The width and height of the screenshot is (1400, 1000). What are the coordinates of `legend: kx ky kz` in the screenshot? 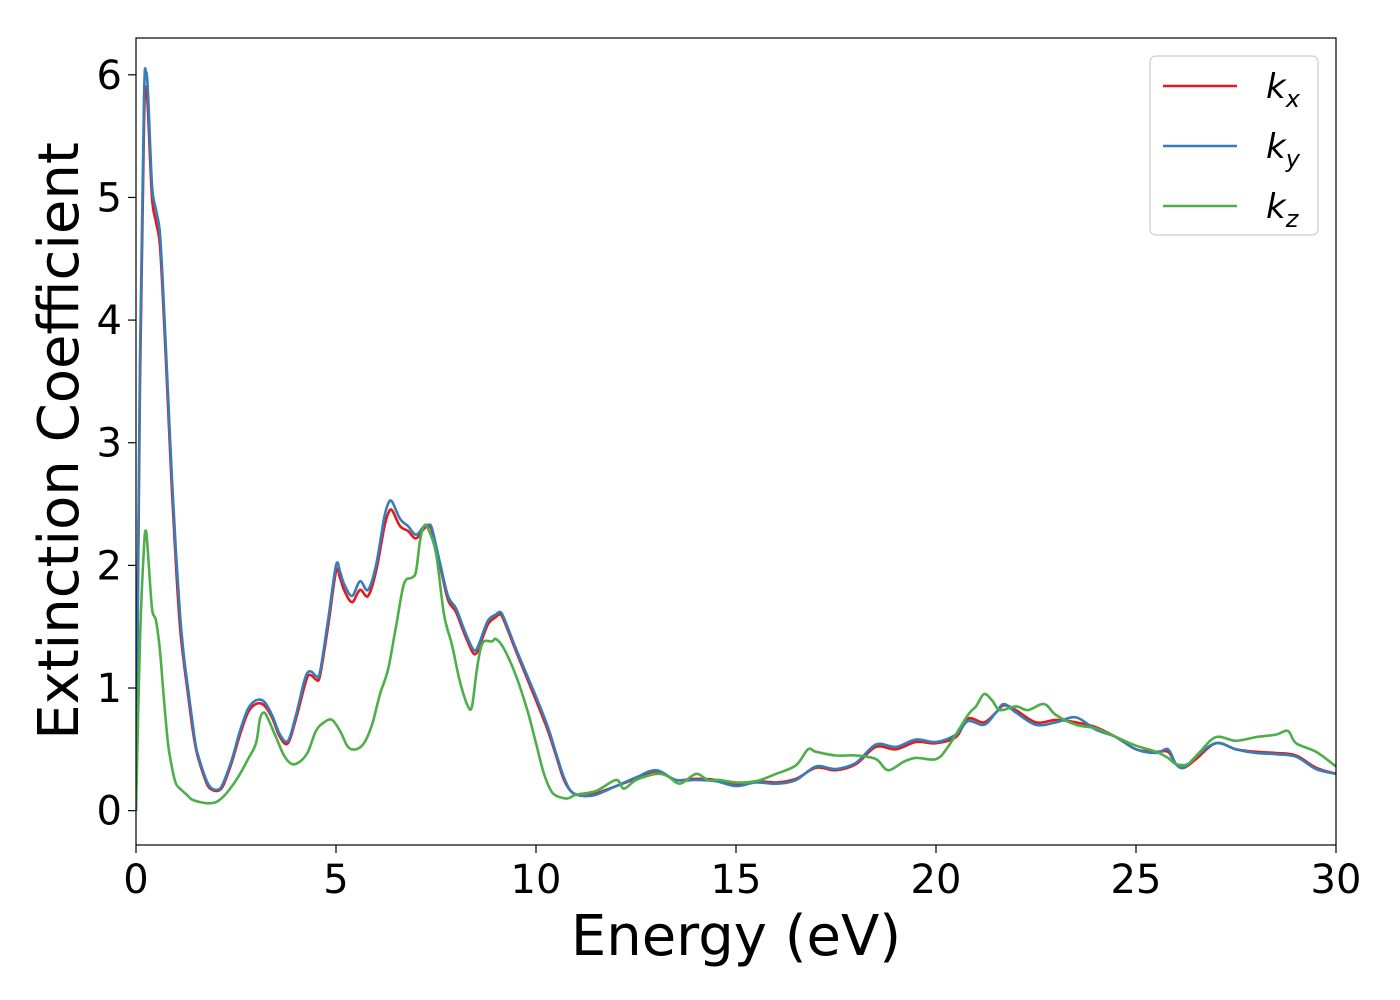 It's located at (1234, 145).